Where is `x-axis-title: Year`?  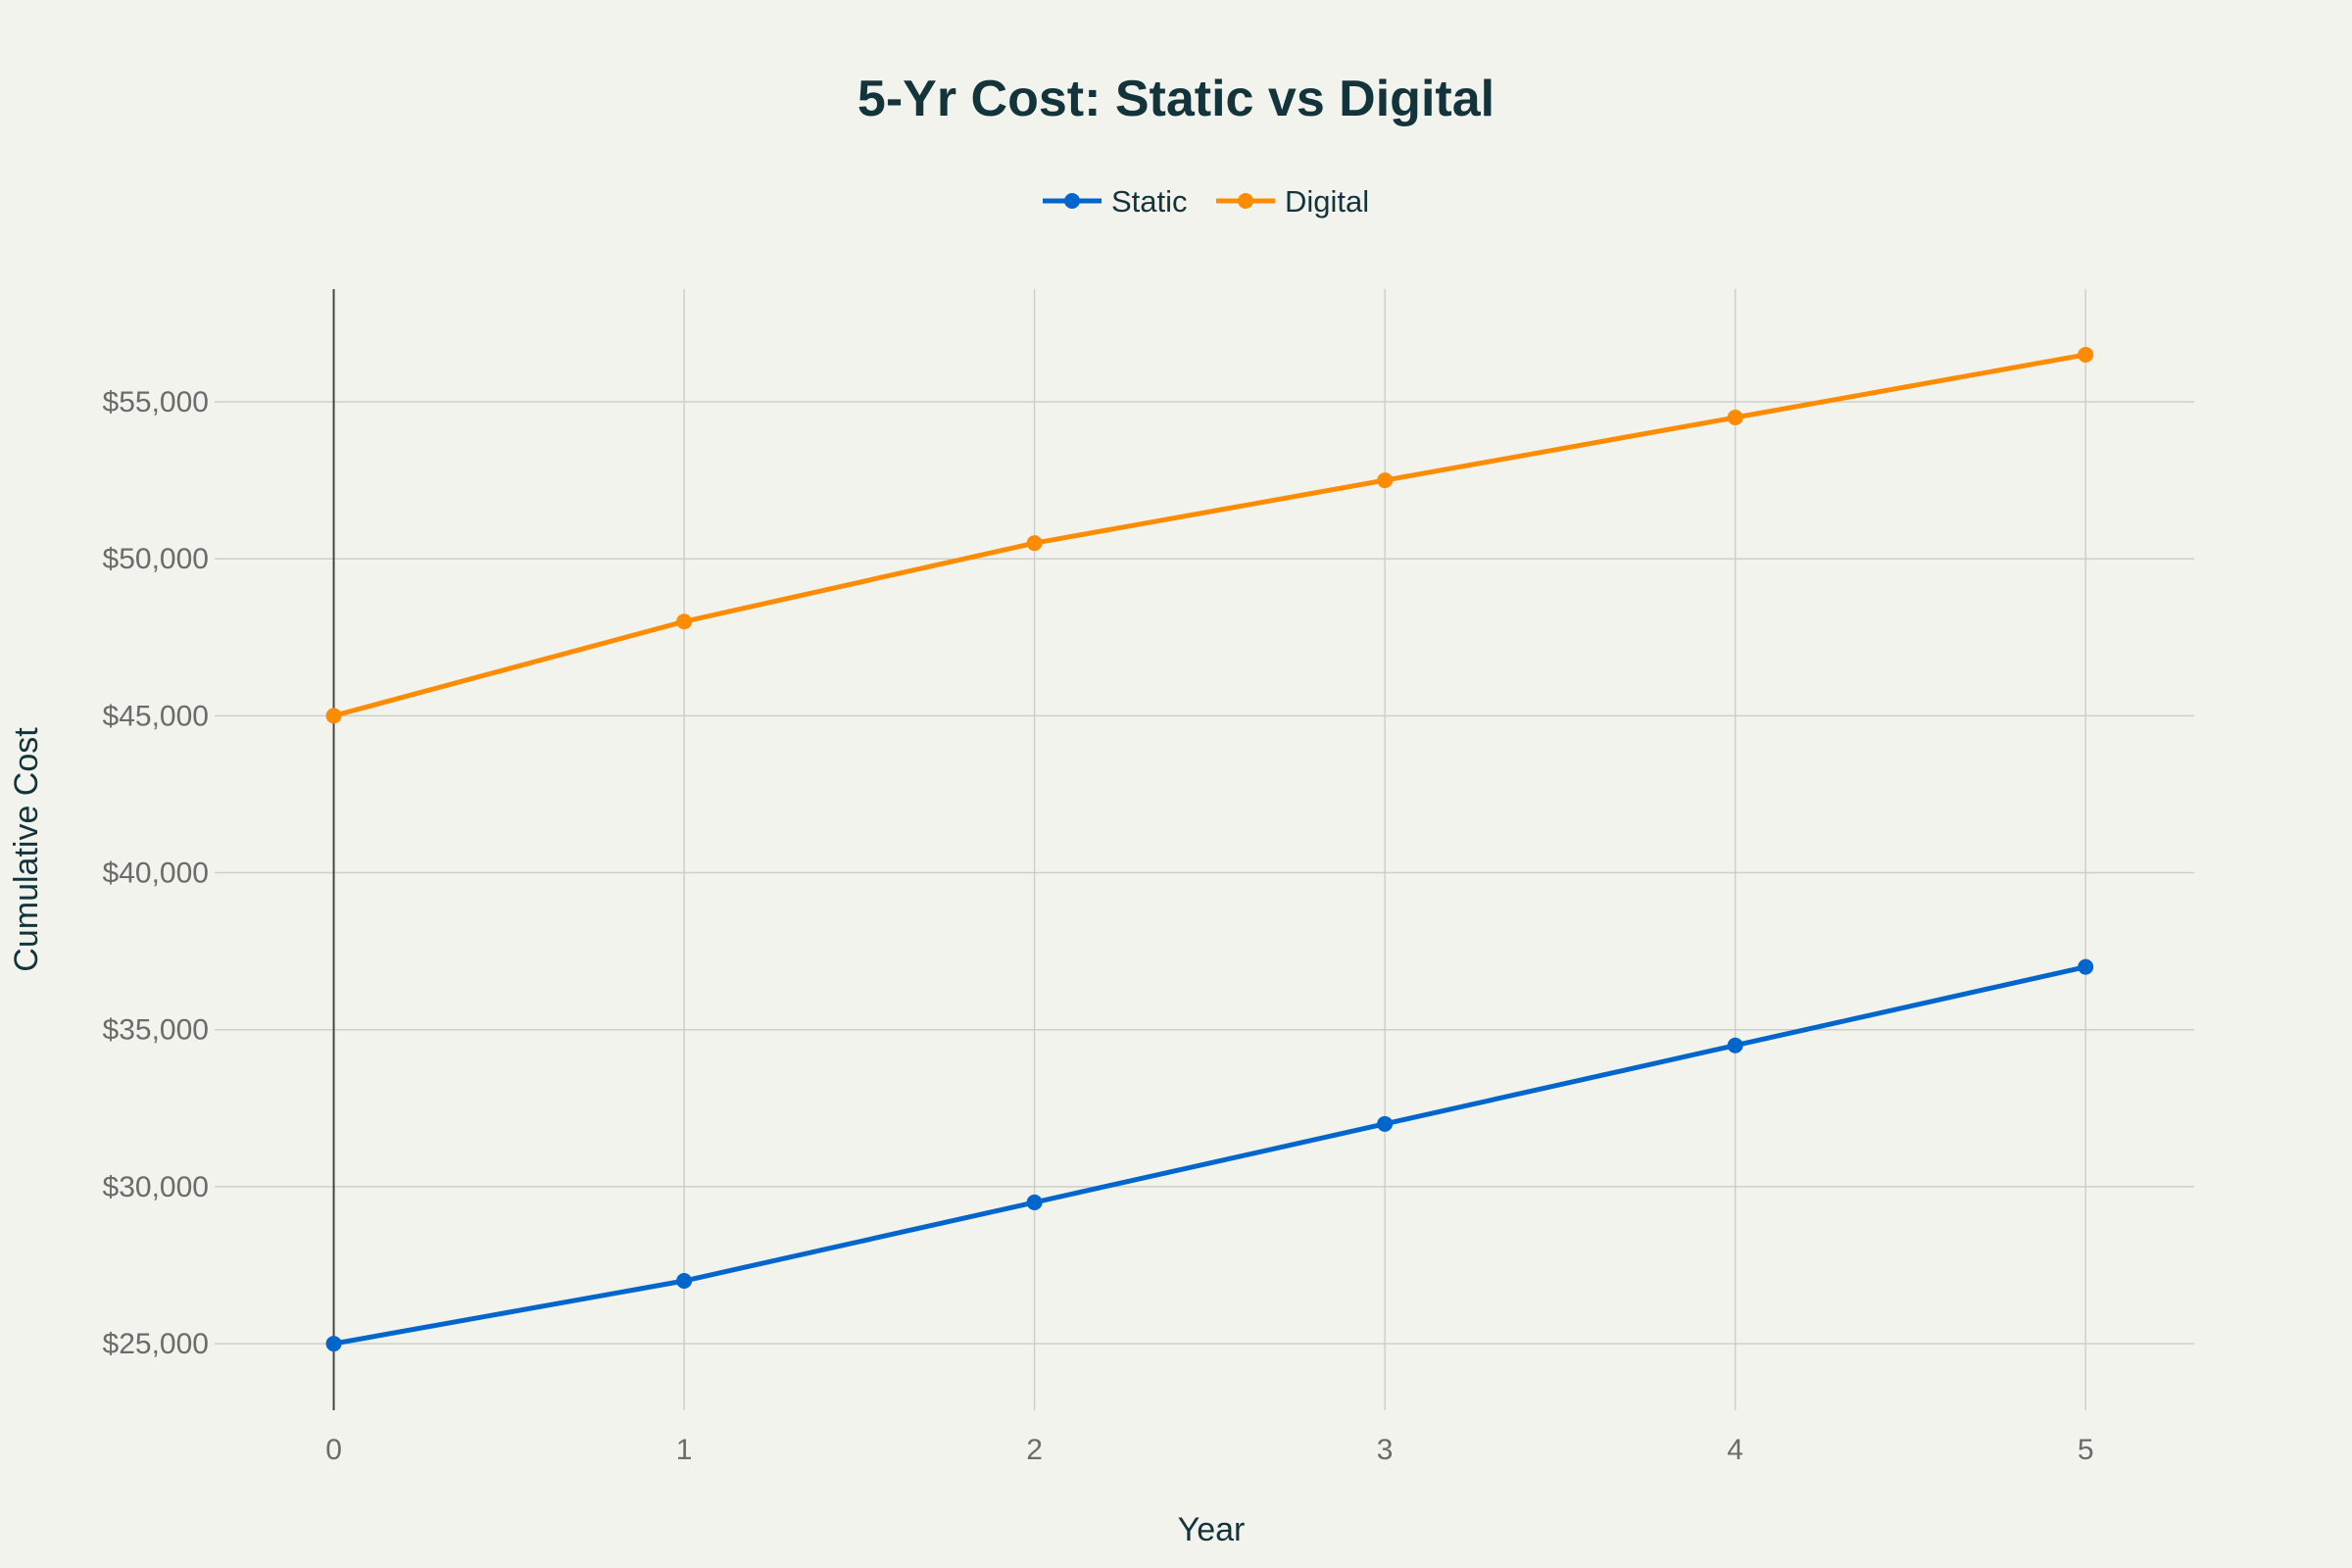
x-axis-title: Year is located at coordinates (1212, 1529).